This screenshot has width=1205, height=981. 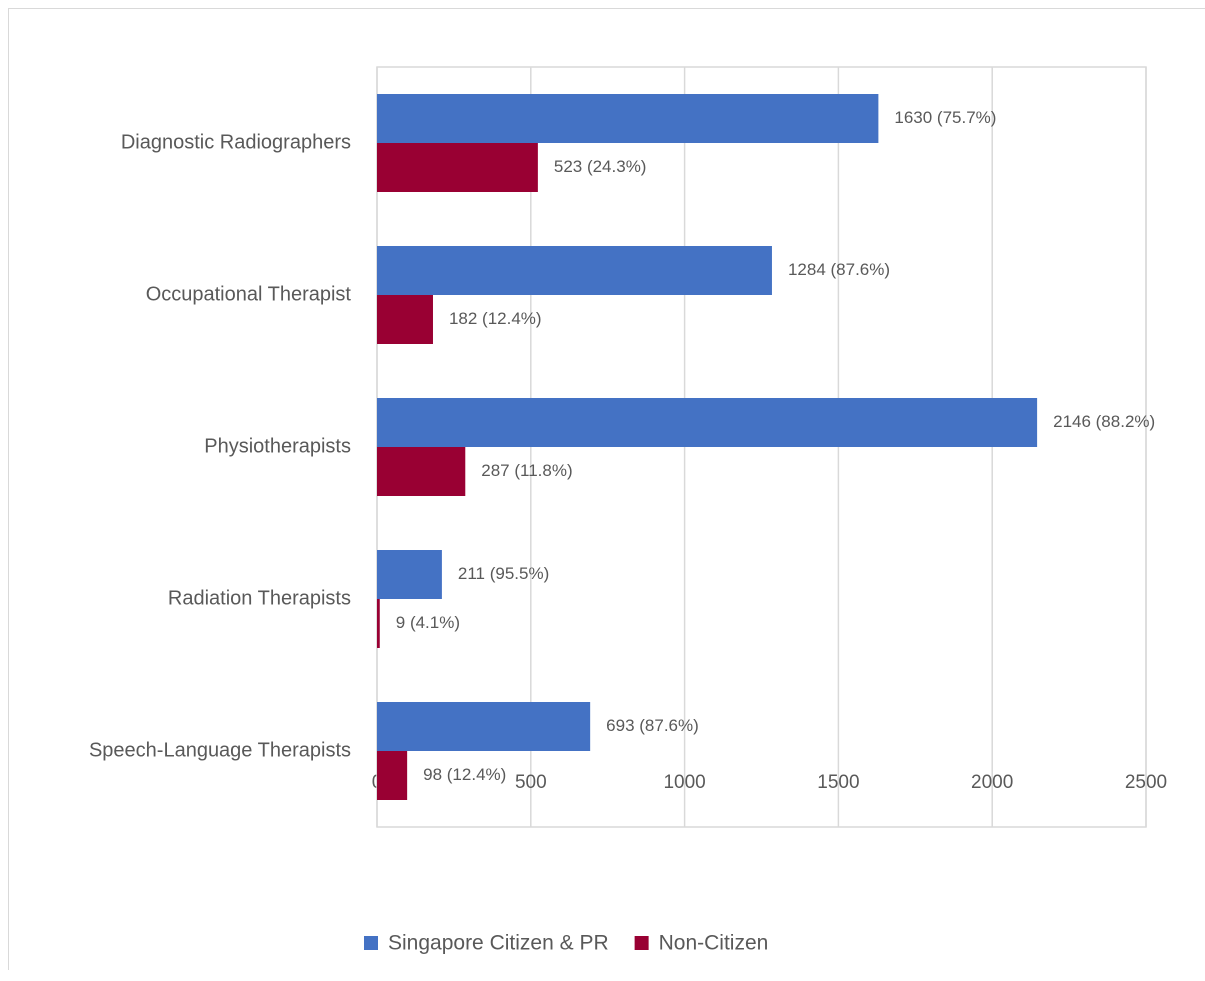 I want to click on y-tick-label: Occupational Therapist, so click(x=249, y=294).